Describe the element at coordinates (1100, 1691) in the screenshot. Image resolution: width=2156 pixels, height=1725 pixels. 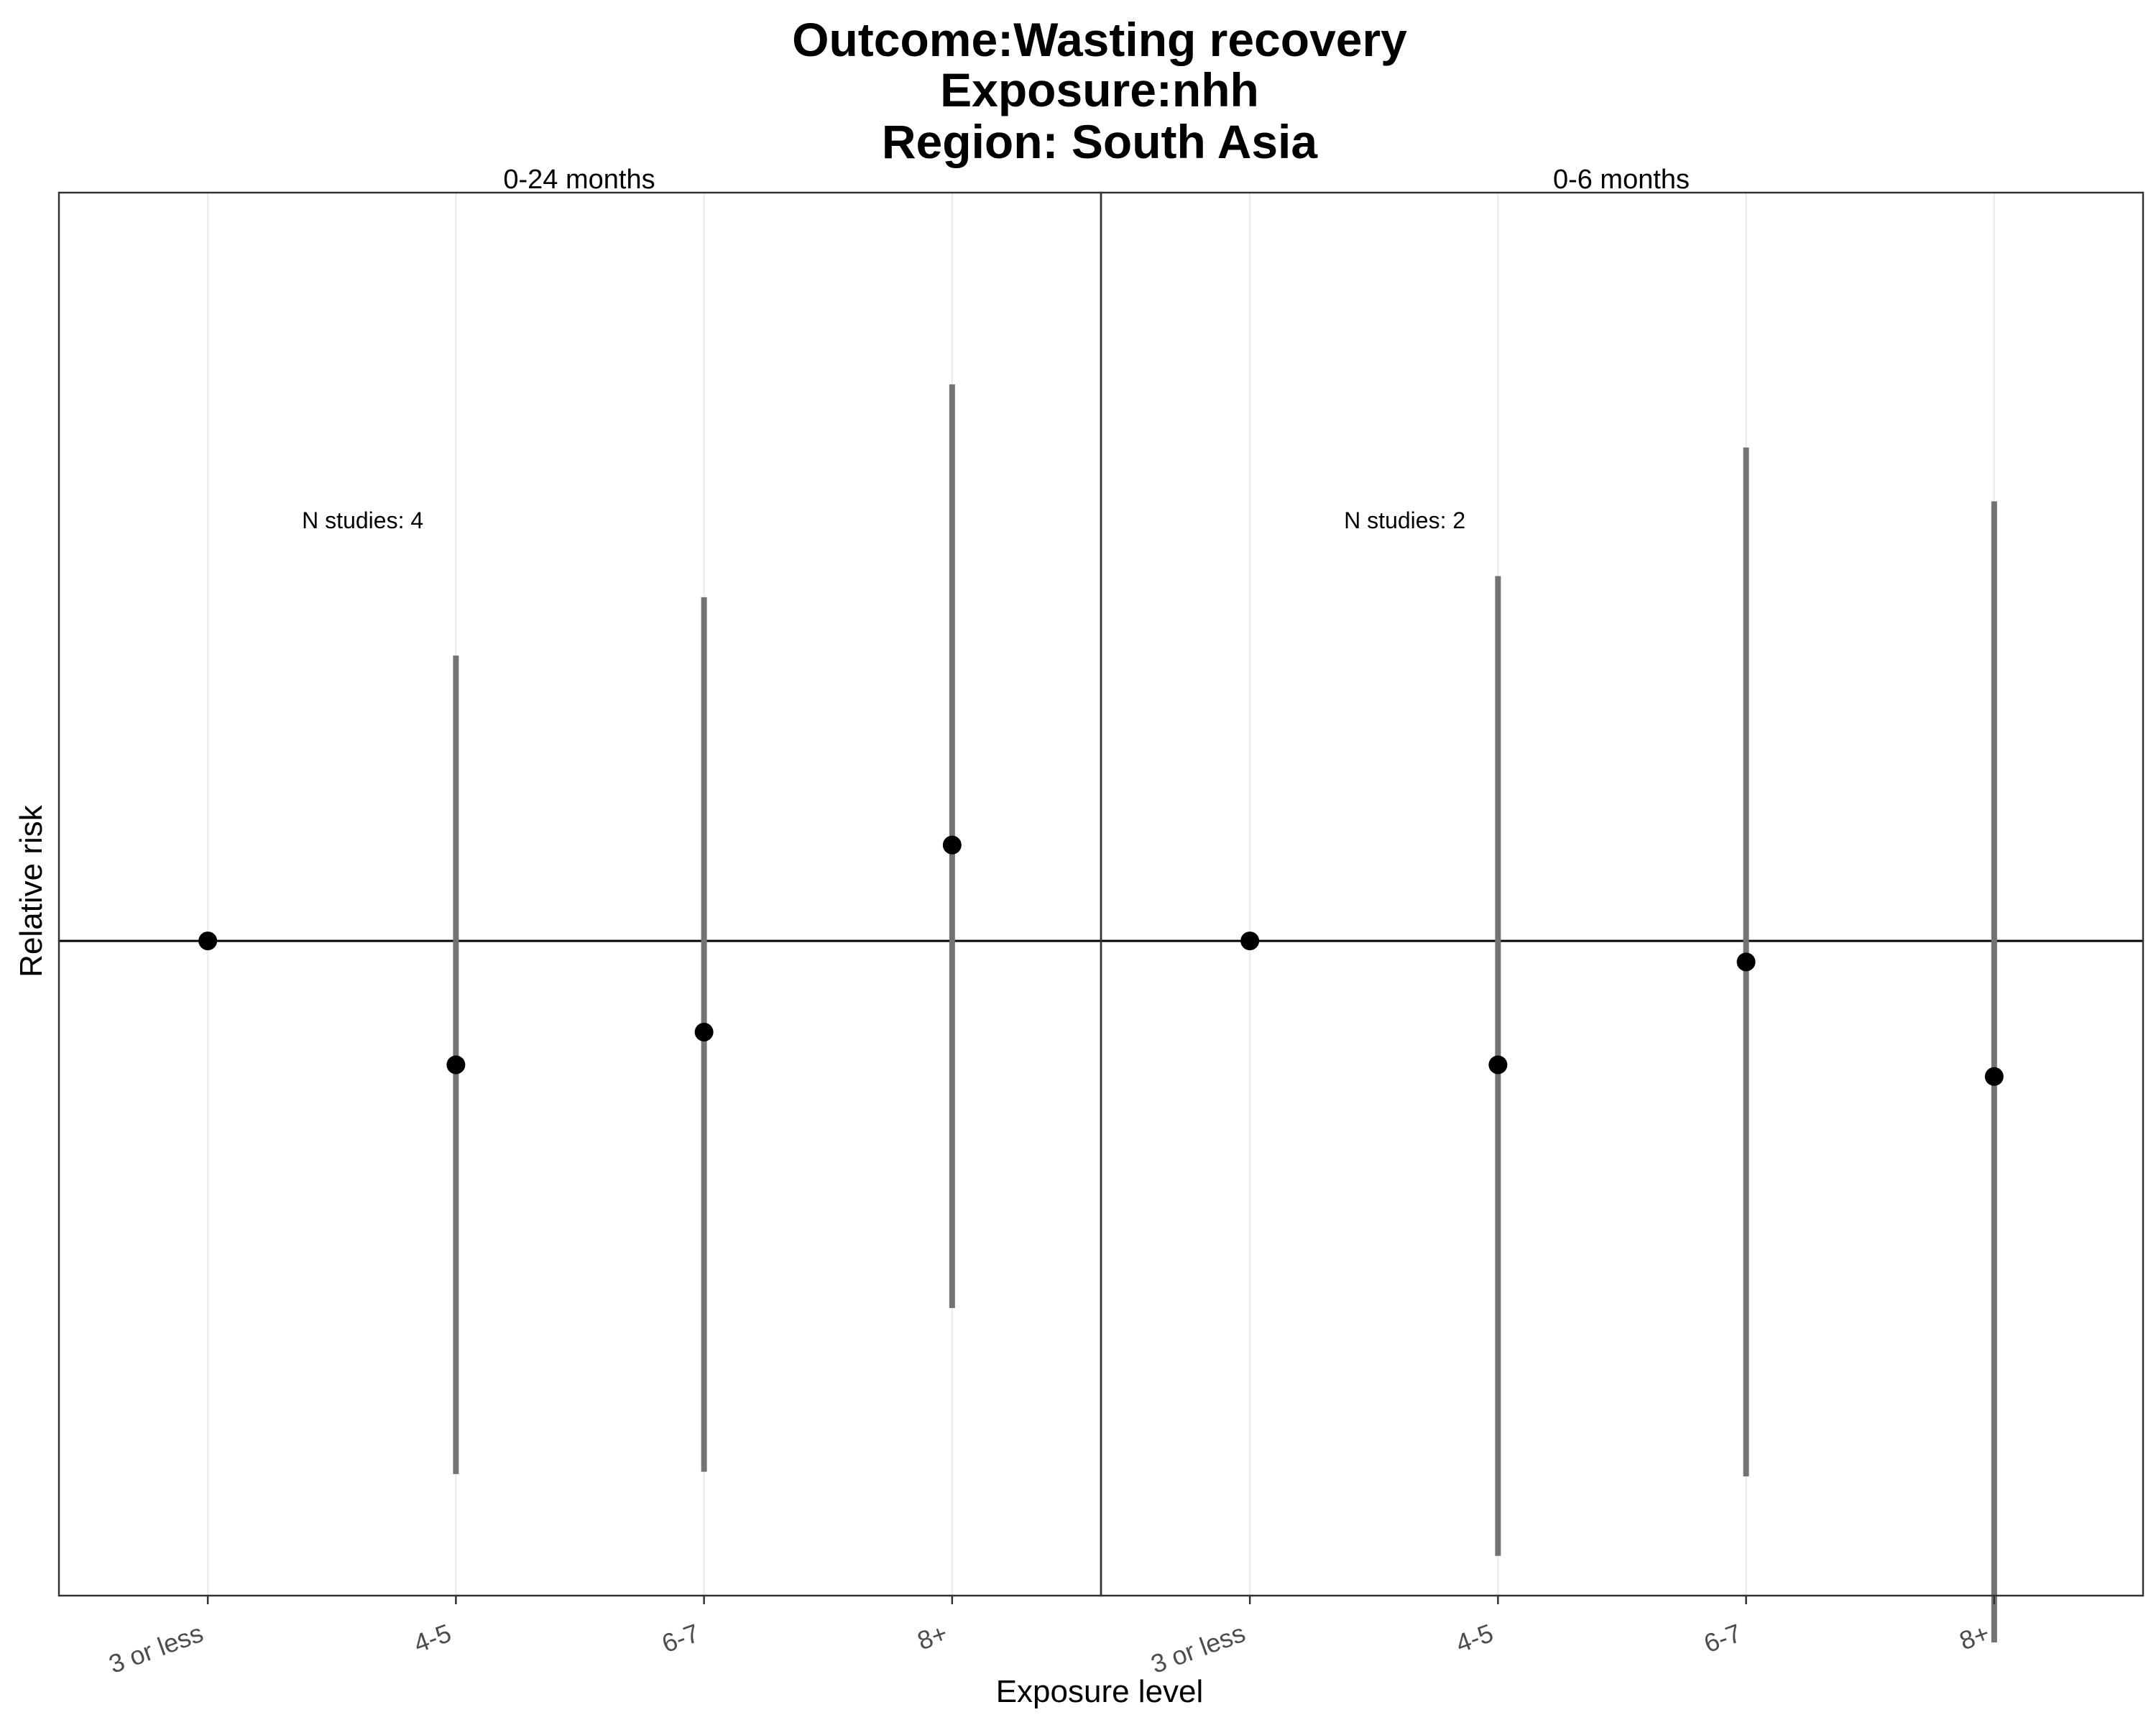
I see `x-axis-title: Exposure level` at that location.